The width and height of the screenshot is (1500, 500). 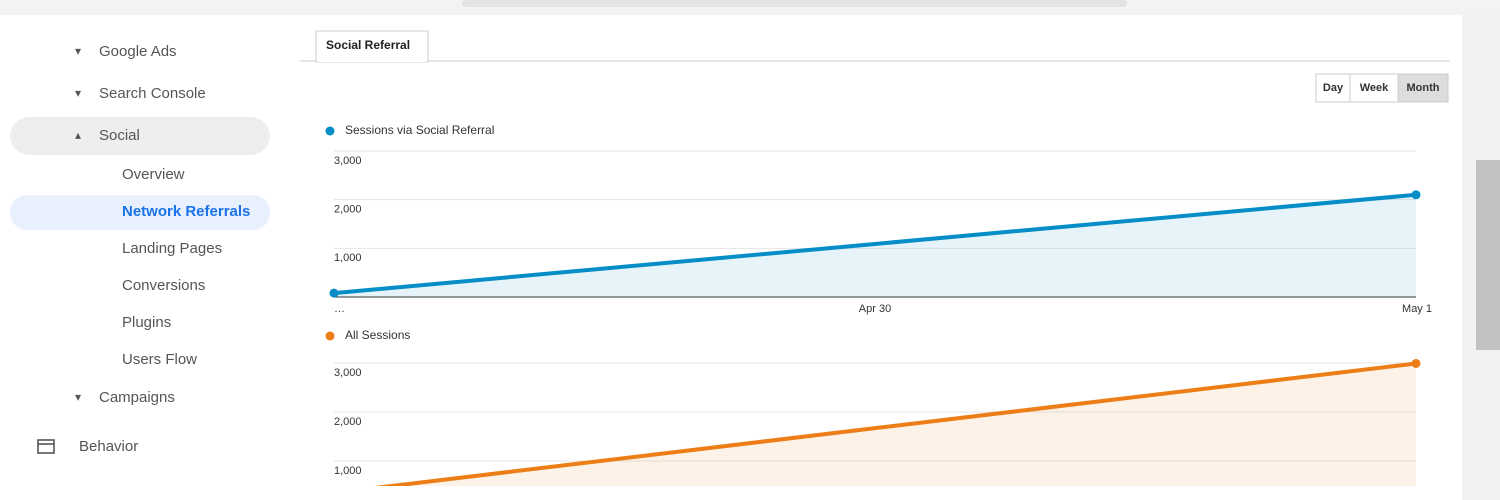 What do you see at coordinates (875, 309) in the screenshot?
I see `x-tick-label: Apr 30` at bounding box center [875, 309].